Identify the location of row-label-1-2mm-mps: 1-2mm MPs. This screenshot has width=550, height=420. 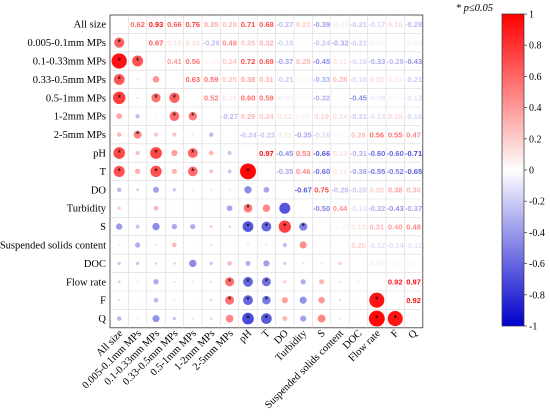
(80, 117).